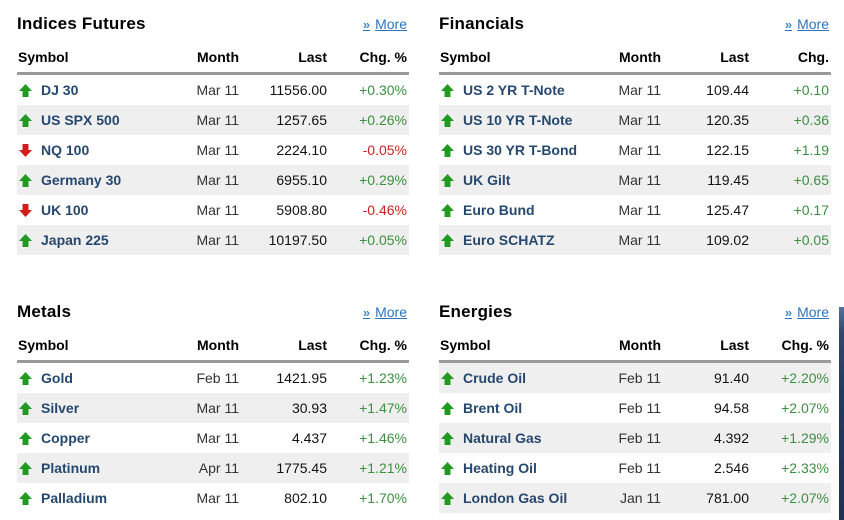  What do you see at coordinates (811, 240) in the screenshot?
I see `change-cell: +0.05` at bounding box center [811, 240].